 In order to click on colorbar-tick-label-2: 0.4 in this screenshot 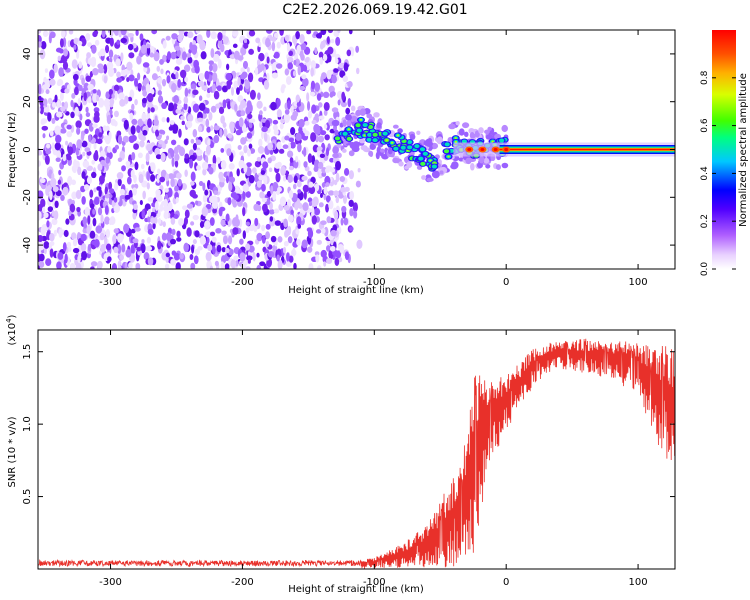, I will do `click(705, 173)`.